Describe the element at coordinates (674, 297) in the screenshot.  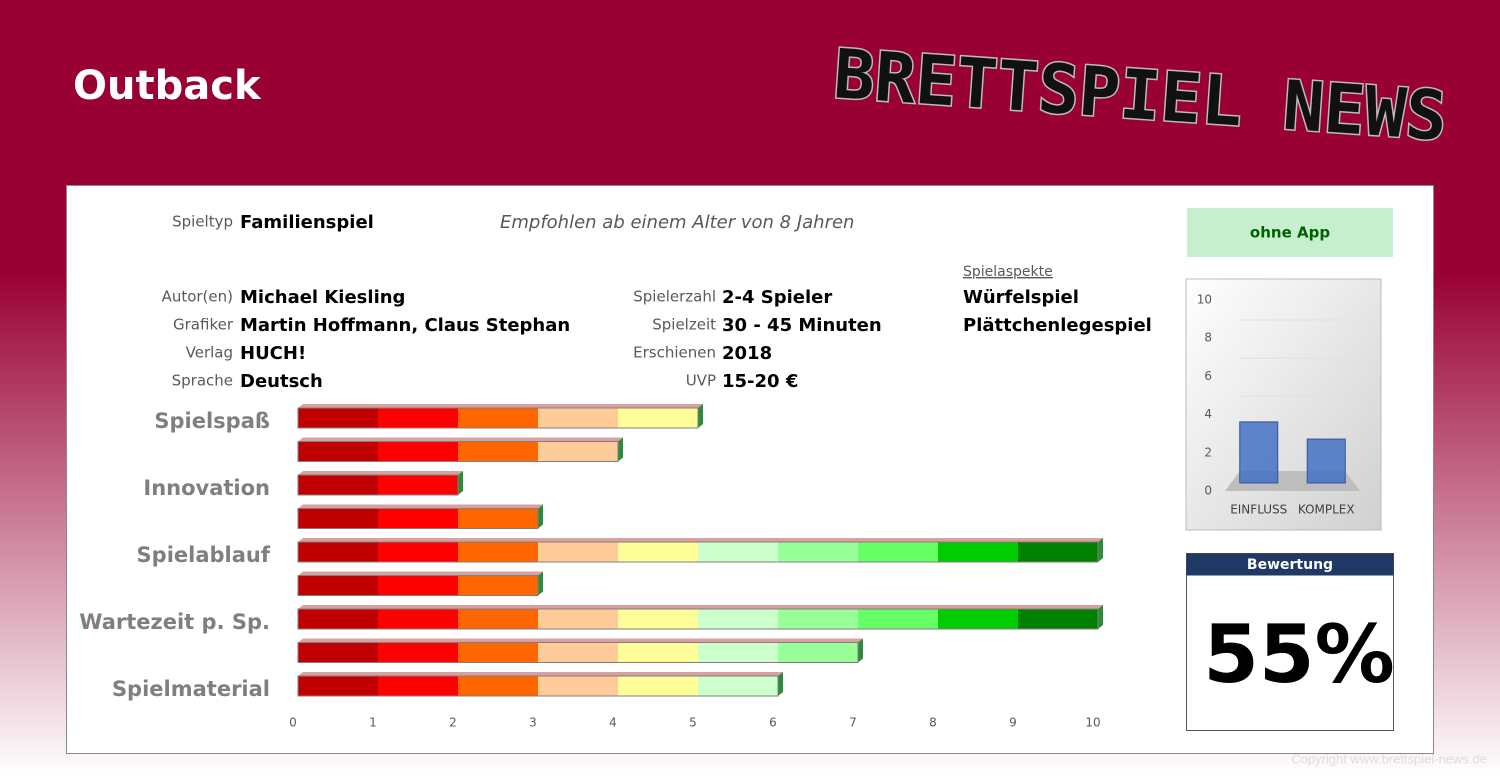
I see `info-label: Spielerzahl` at that location.